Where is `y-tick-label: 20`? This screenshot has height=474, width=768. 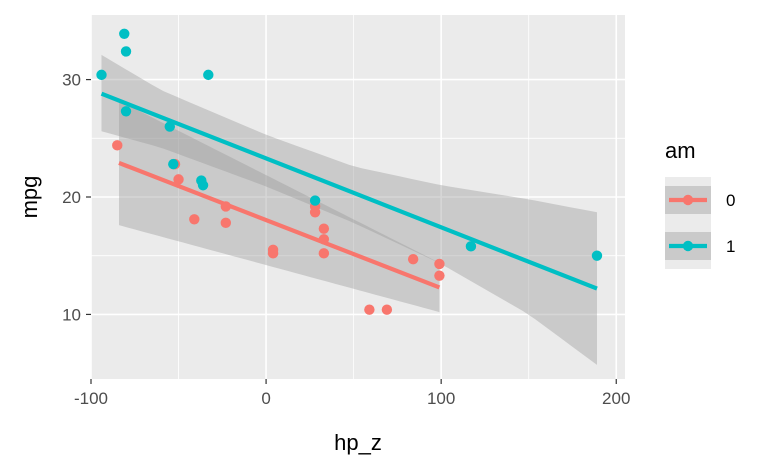
y-tick-label: 20 is located at coordinates (71, 197).